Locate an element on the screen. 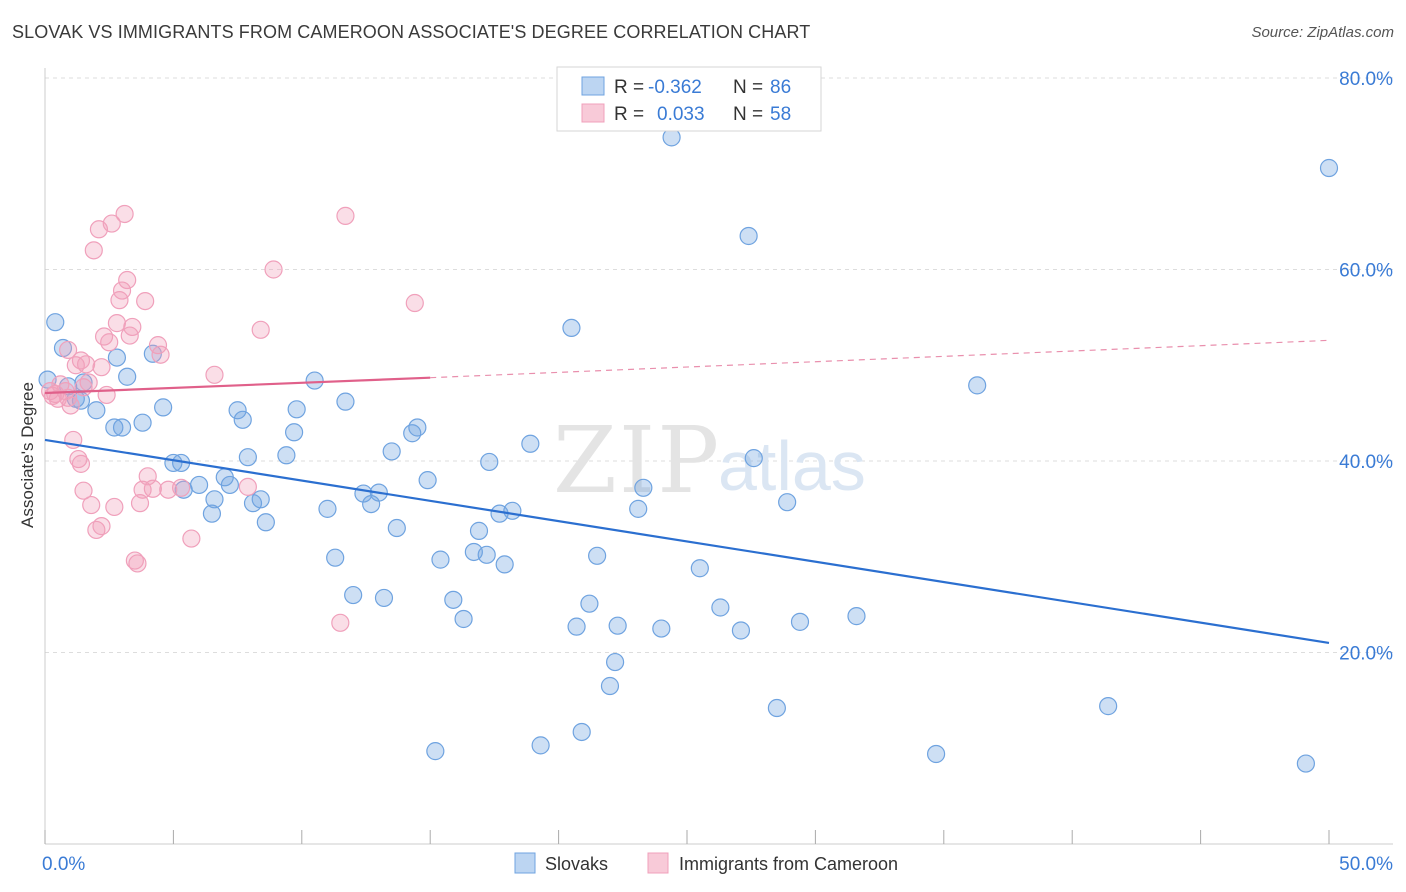  legend-r-value-1: -0.362 is located at coordinates (675, 87).